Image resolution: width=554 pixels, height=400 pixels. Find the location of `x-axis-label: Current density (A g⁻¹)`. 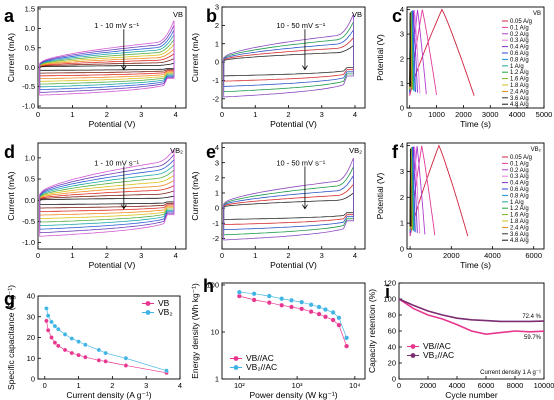

x-axis-label: Current density (A g⁻¹) is located at coordinates (108, 395).